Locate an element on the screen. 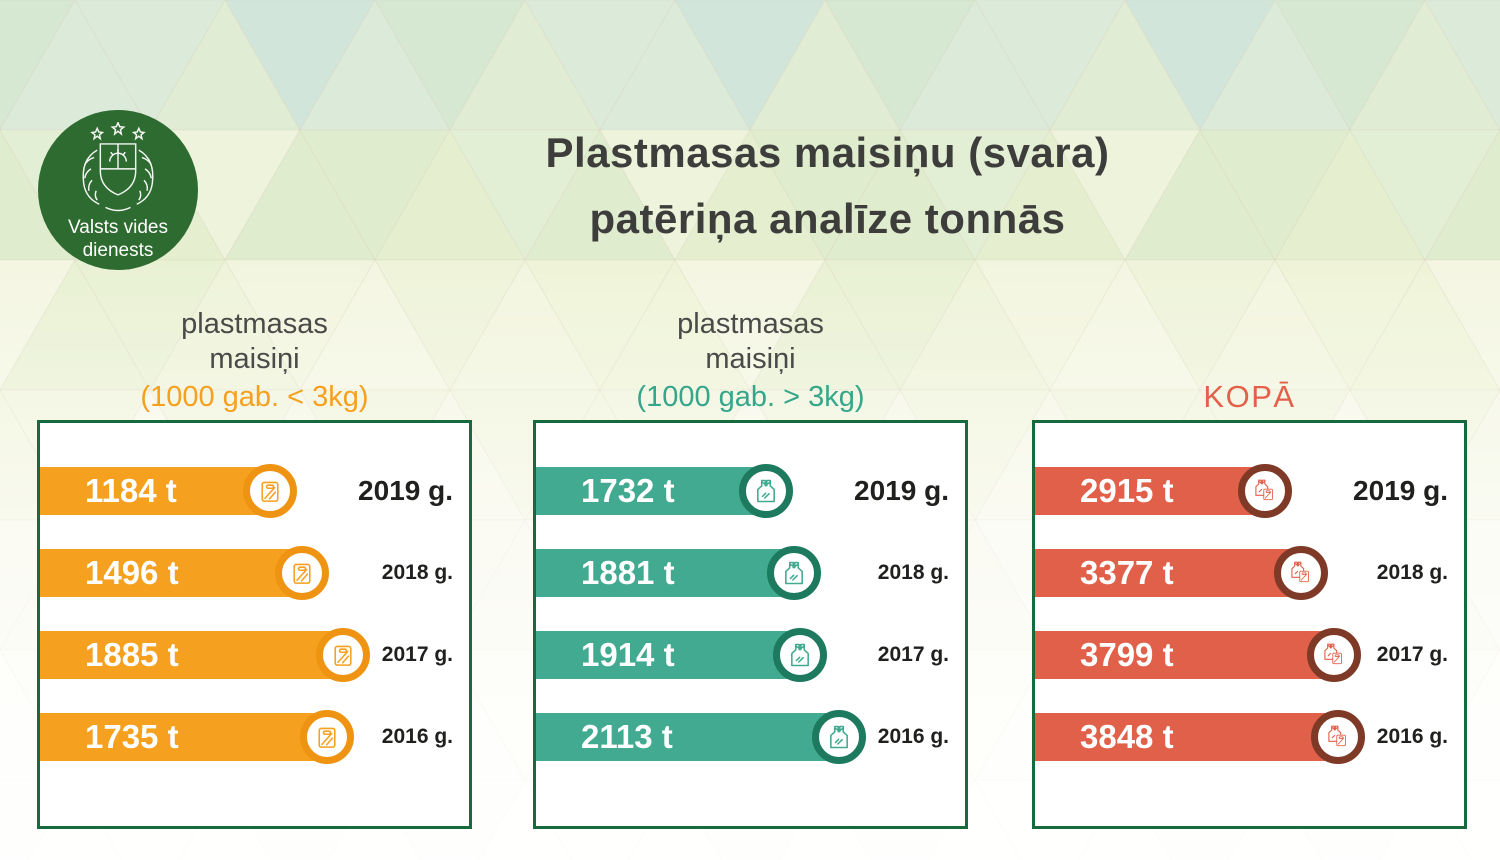 The width and height of the screenshot is (1500, 860). bar-value-label: 1885 t is located at coordinates (132, 654).